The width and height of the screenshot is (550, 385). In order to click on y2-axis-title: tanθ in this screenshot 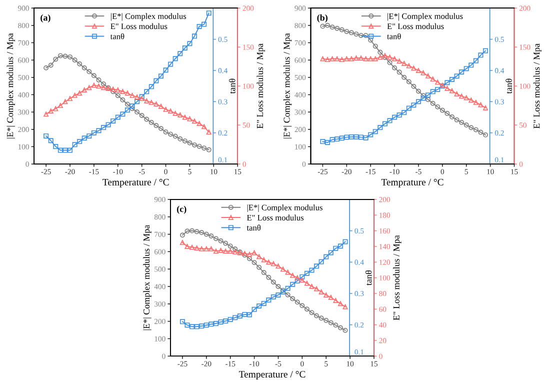, I will do `click(232, 86)`.